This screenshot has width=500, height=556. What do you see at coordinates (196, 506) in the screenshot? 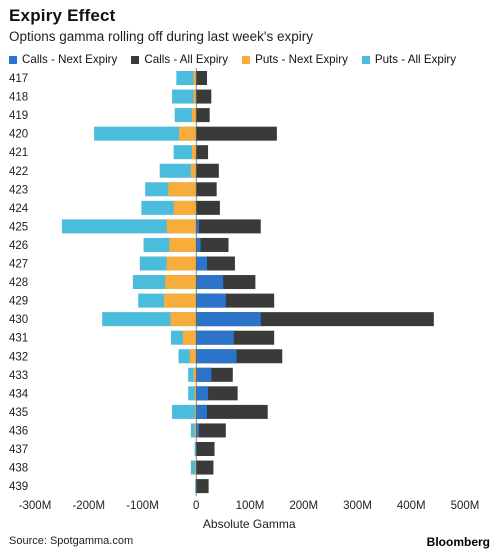
I see `x-tick-label-0: 0` at bounding box center [196, 506].